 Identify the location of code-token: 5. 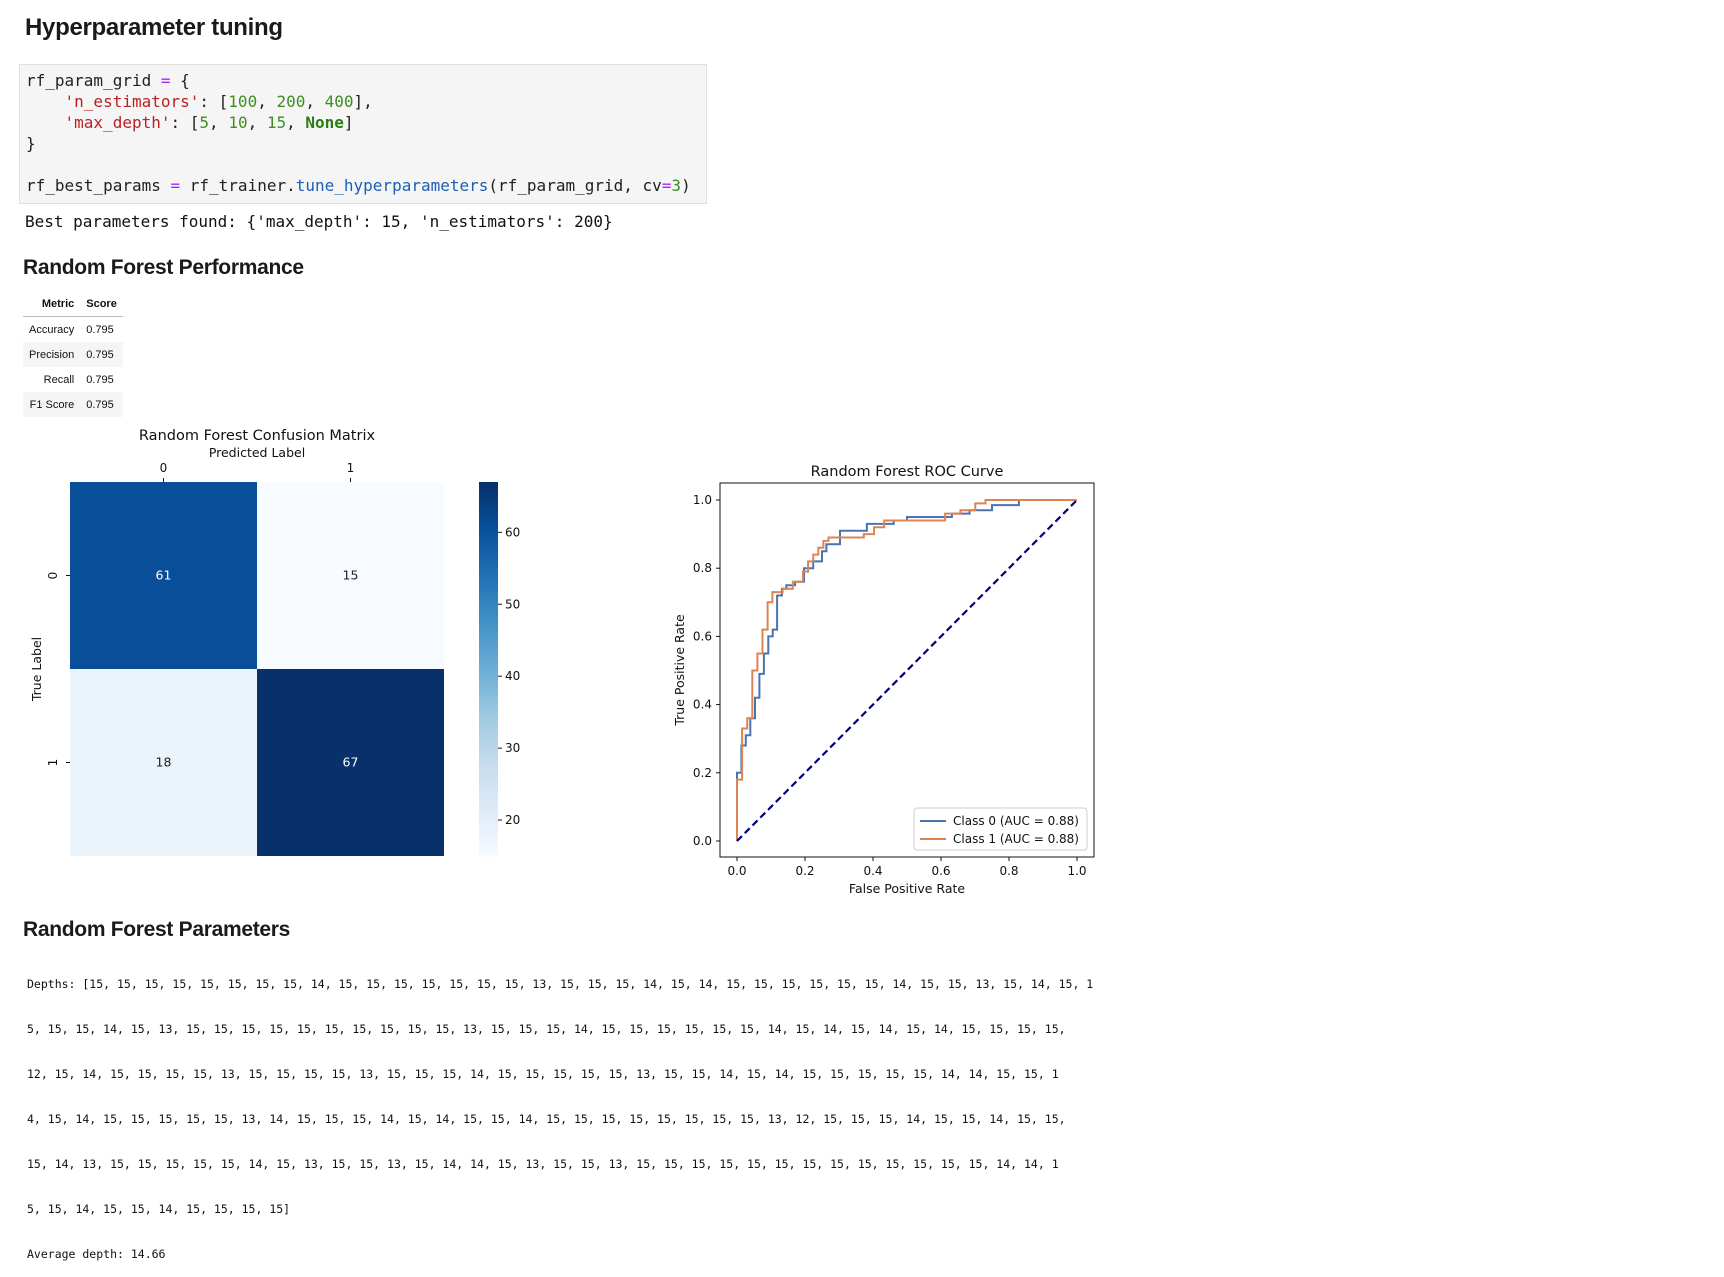
(204, 122).